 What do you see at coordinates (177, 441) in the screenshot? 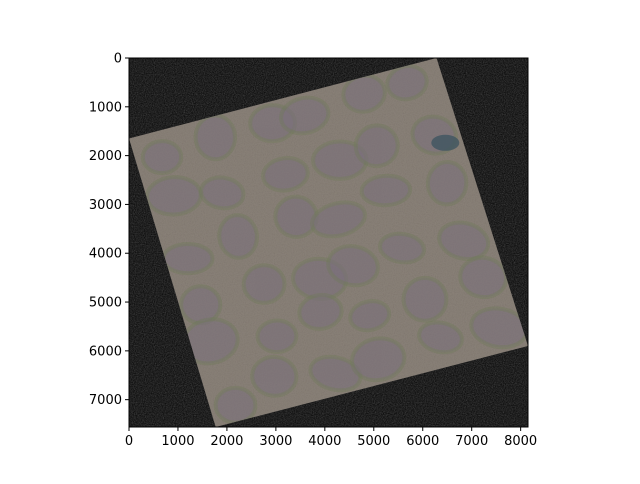
I see `x-tick-label: 1000` at bounding box center [177, 441].